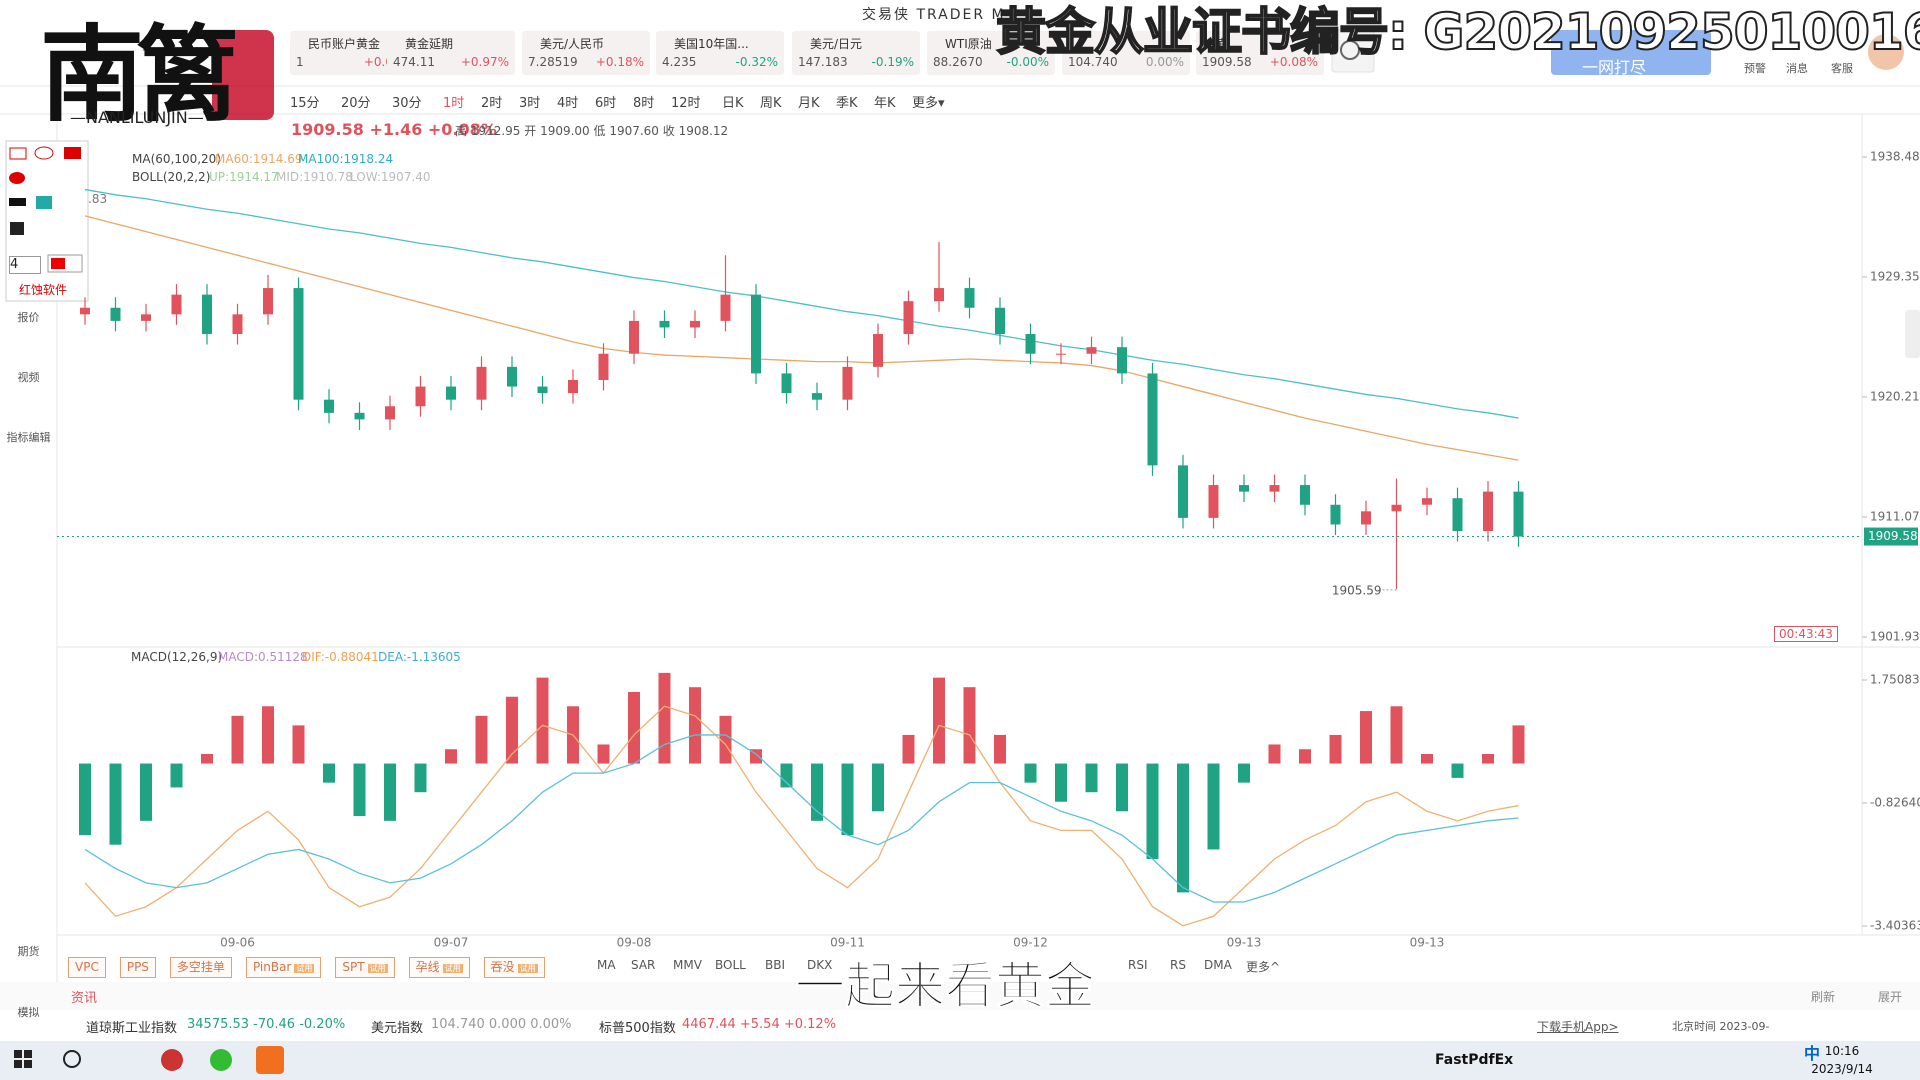 The image size is (1920, 1080). Describe the element at coordinates (928, 103) in the screenshot. I see `period: 更多▾` at that location.